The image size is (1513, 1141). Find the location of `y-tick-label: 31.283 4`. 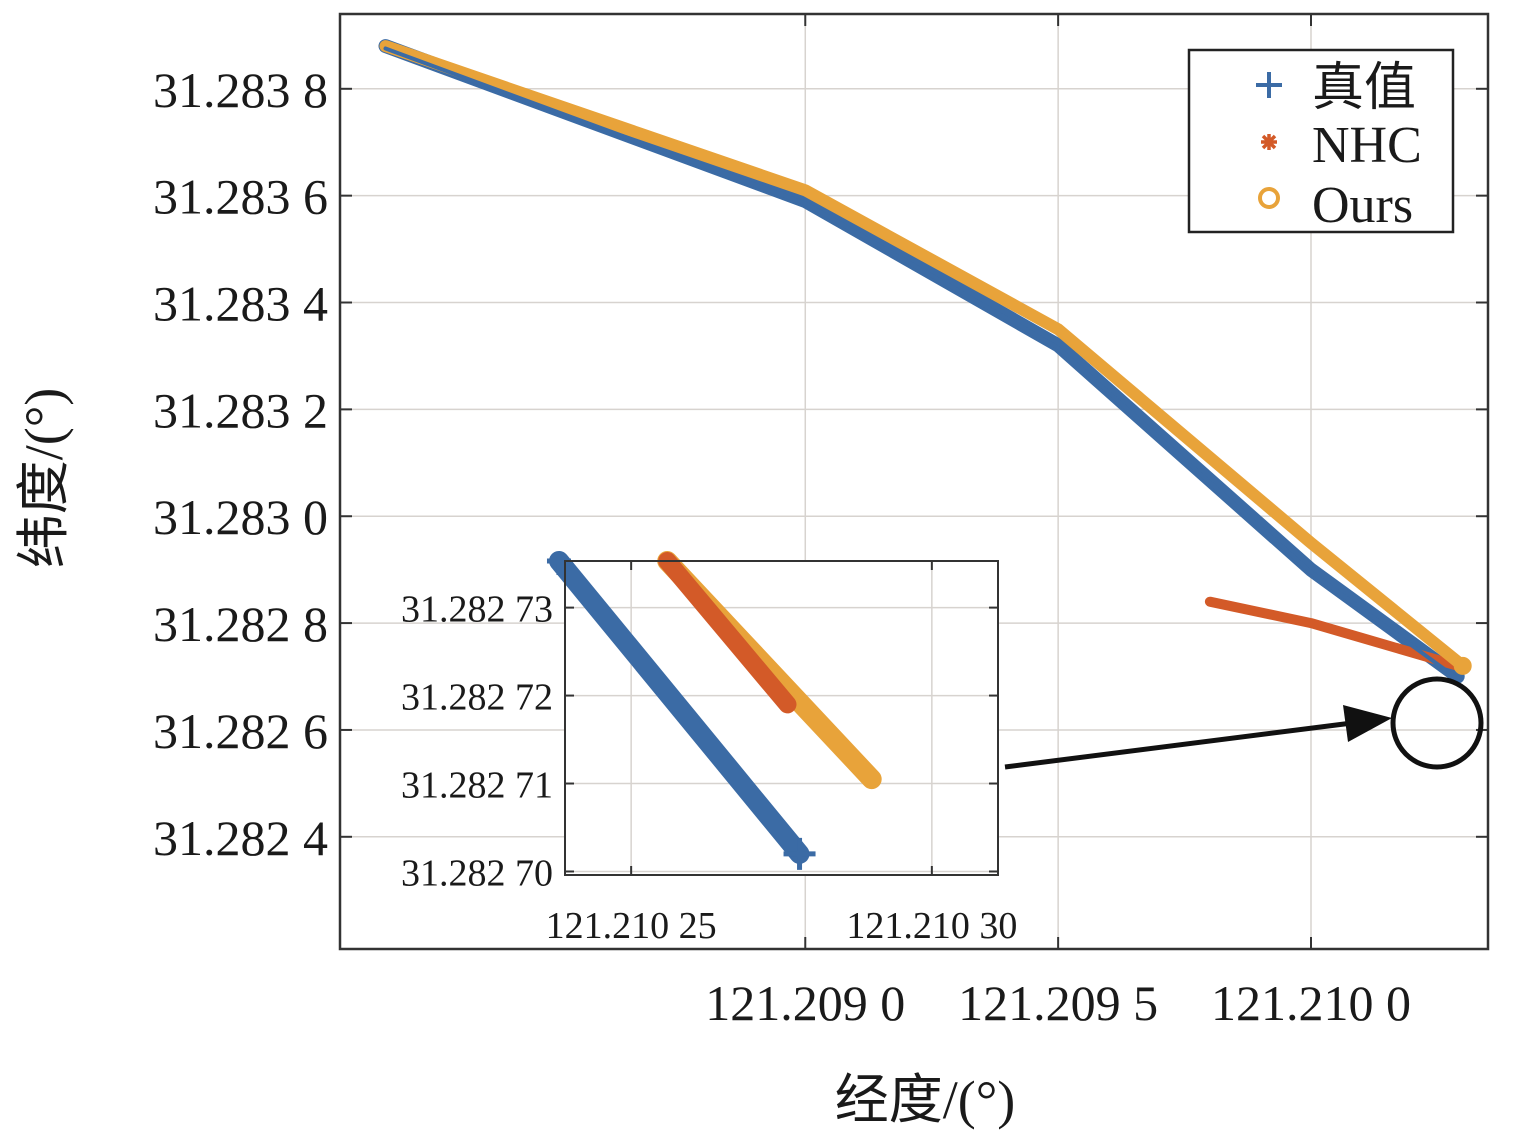

y-tick-label: 31.283 4 is located at coordinates (240, 304).